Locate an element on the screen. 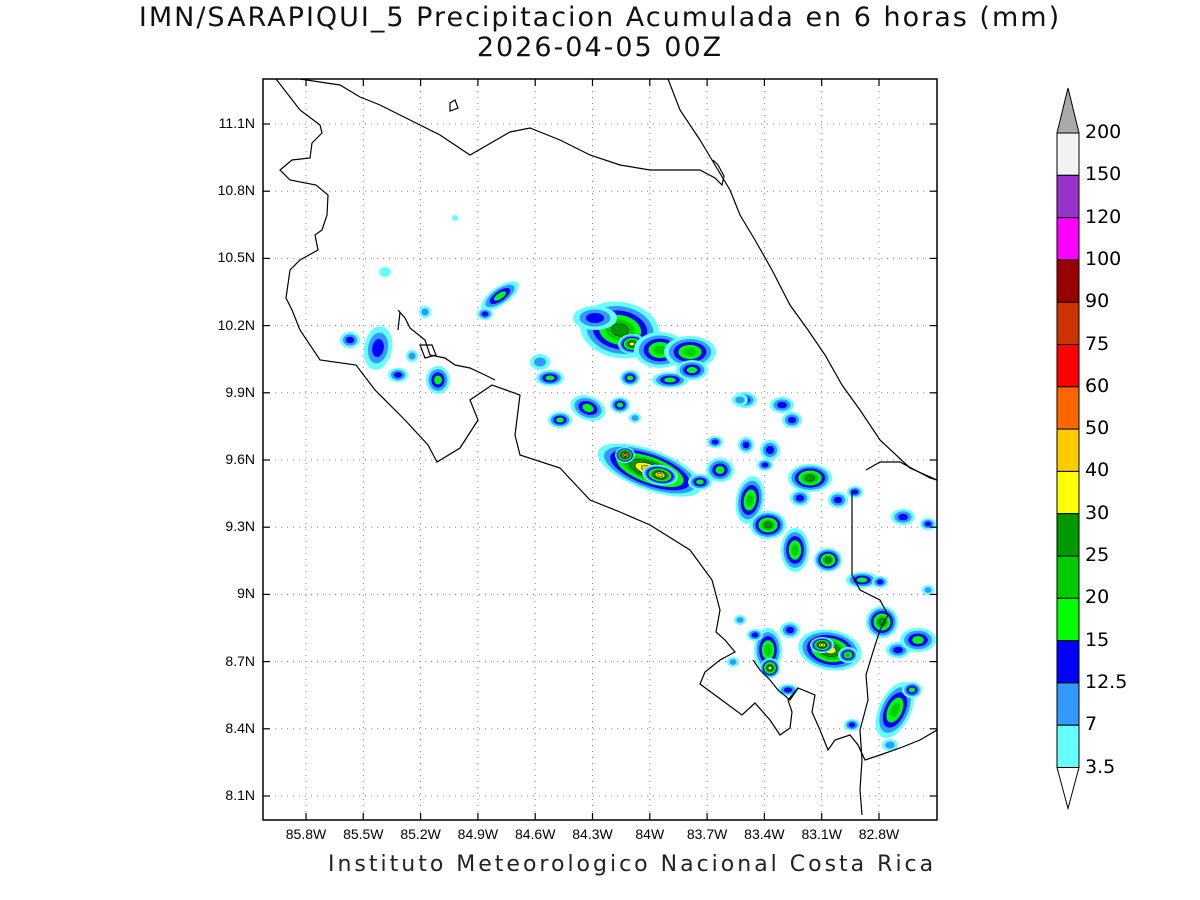 Image resolution: width=1200 pixels, height=900 pixels. nicaragua-border is located at coordinates (512, 133).